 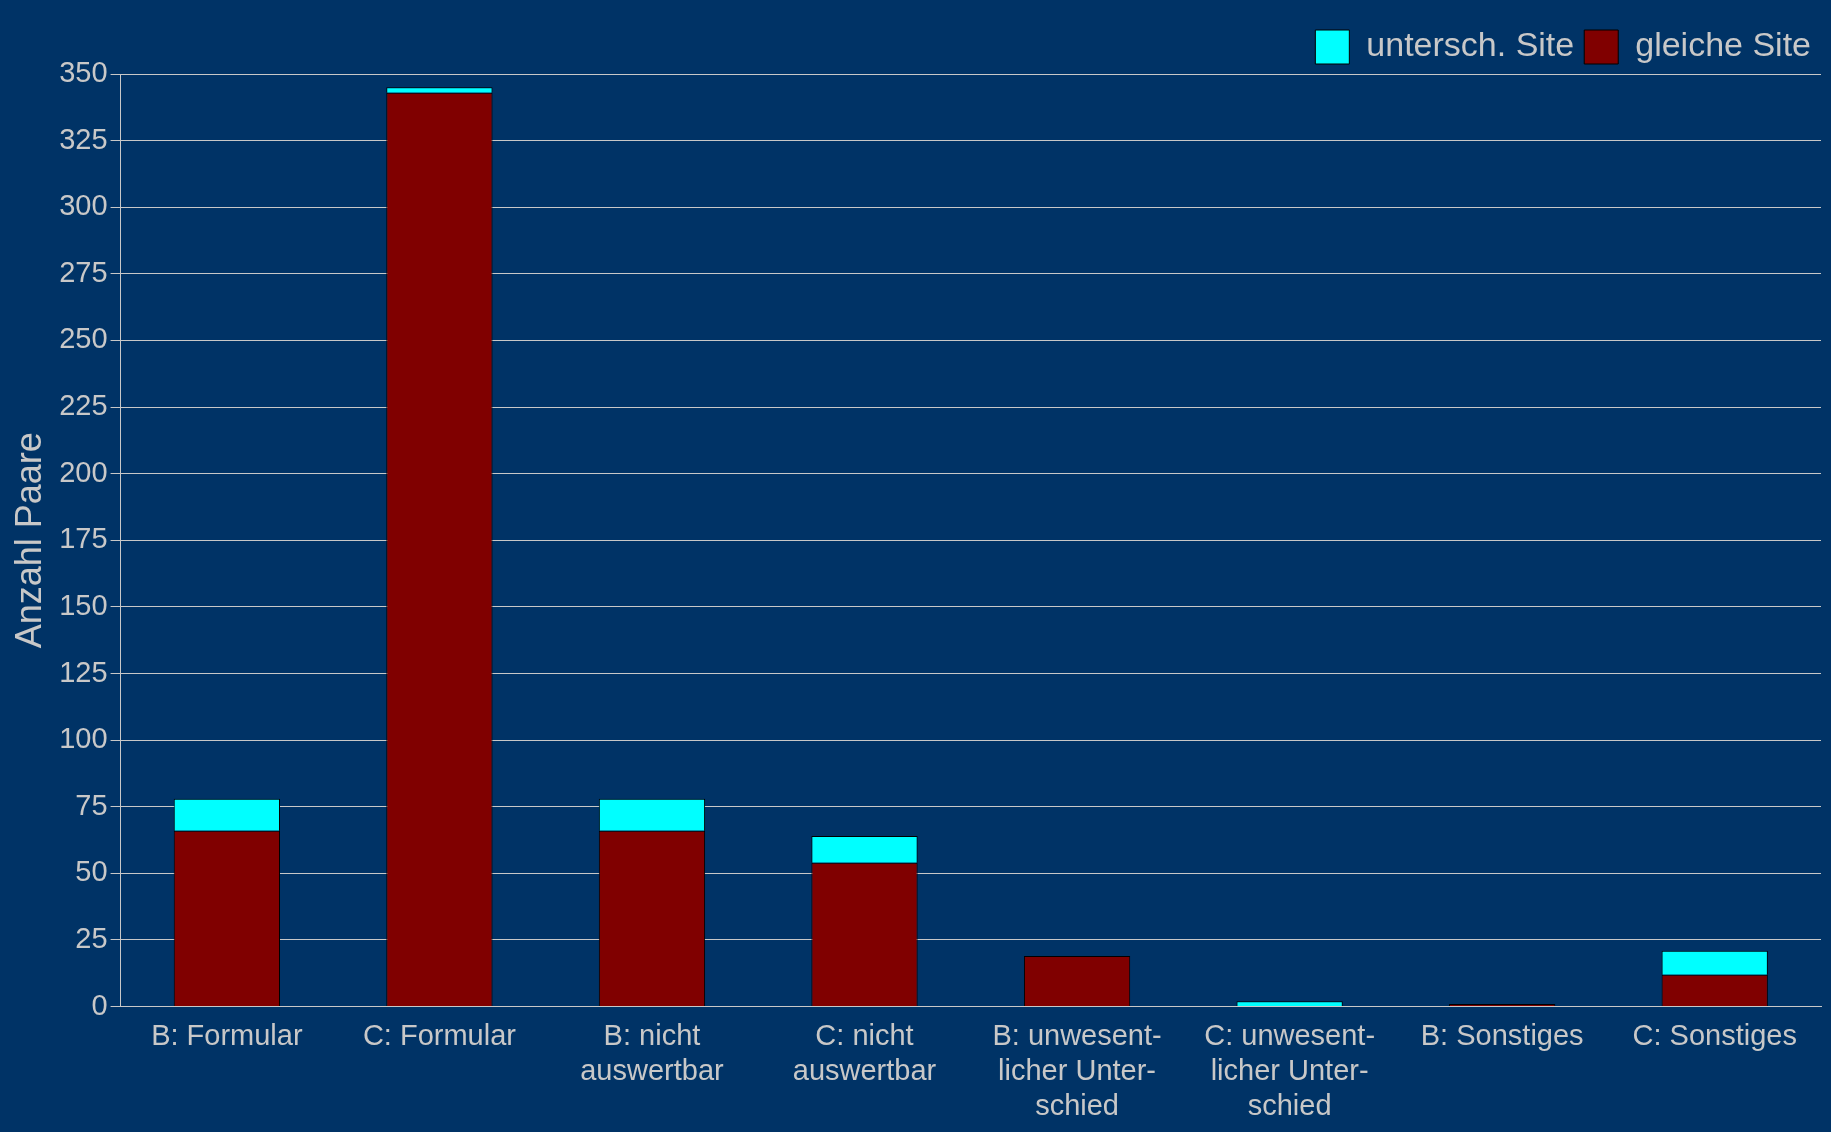 I want to click on x-tick-label: B: Sonstiges, so click(x=1502, y=1035).